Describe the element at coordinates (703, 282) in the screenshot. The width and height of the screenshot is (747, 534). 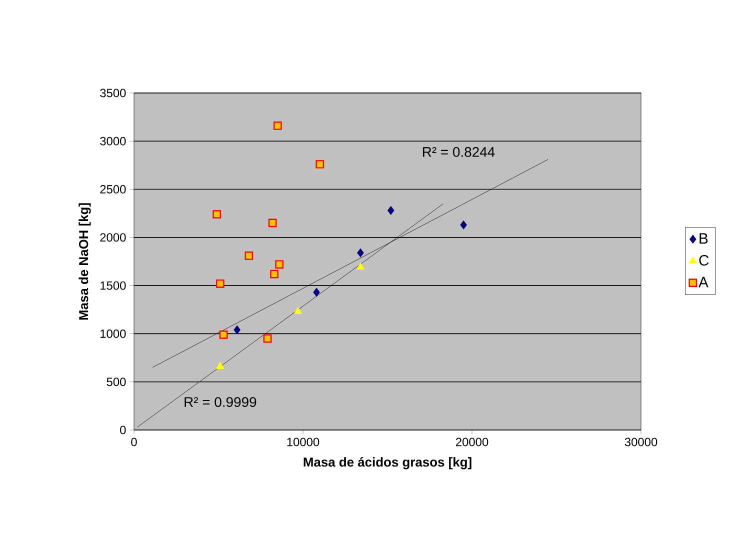
I see `legend-label: A` at that location.